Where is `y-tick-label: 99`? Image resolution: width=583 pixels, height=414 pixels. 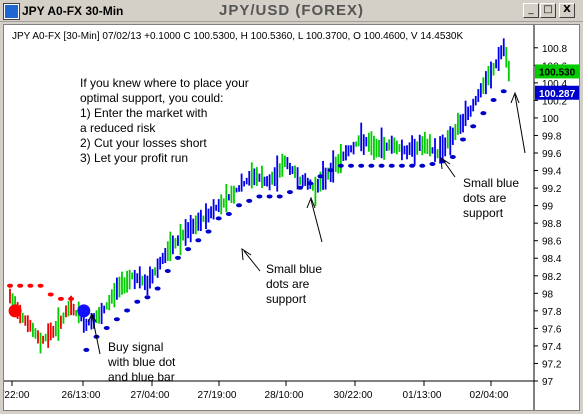
y-tick-label: 99 is located at coordinates (548, 207).